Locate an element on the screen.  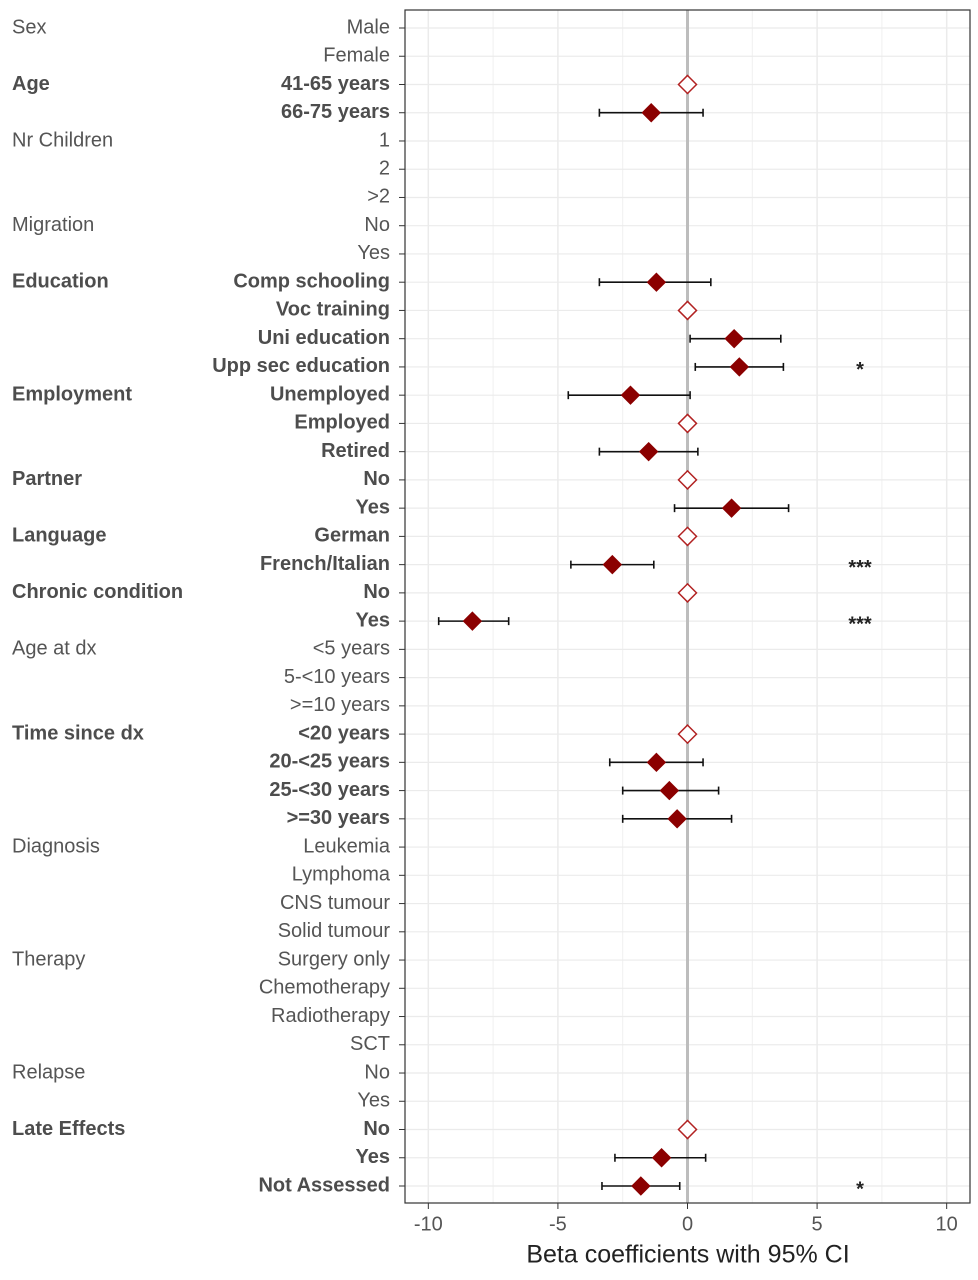
x-axis-label: Beta coefficients with 95% CI is located at coordinates (687, 1255).